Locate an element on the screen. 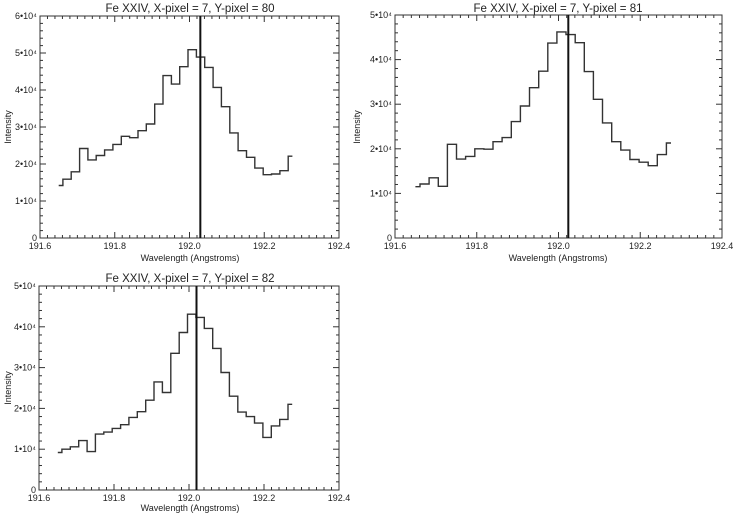  panel-title: Fe XXIV, X-pixel = 7, Y-pixel = 82 is located at coordinates (190, 279).